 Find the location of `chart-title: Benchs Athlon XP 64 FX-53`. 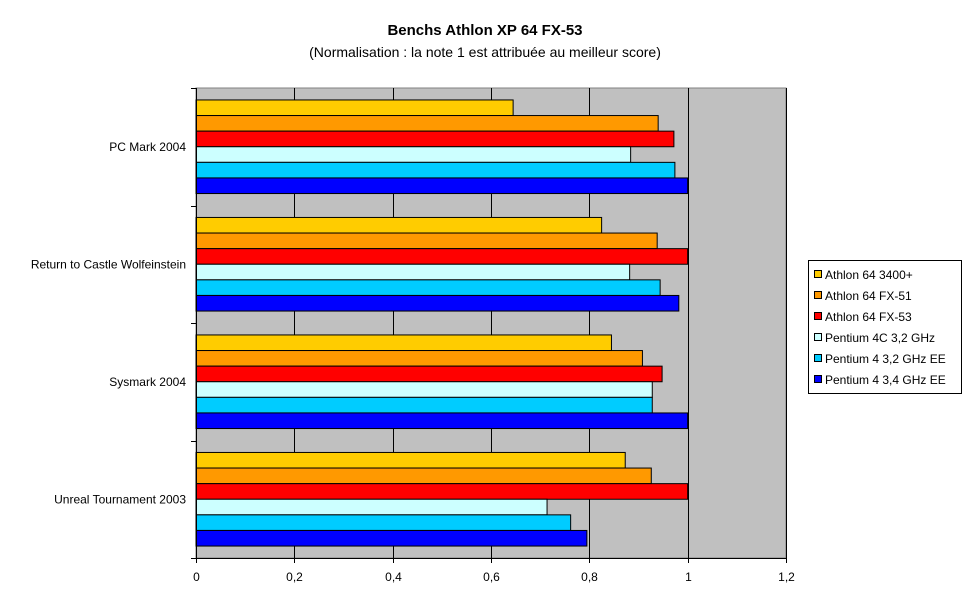

chart-title: Benchs Athlon XP 64 FX-53 is located at coordinates (485, 30).